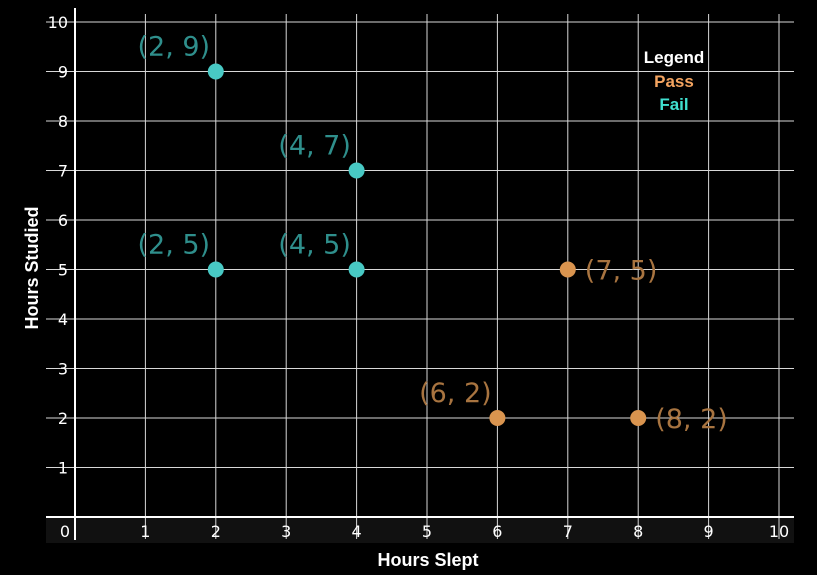  Describe the element at coordinates (63, 418) in the screenshot. I see `y-tick-label: 2` at that location.